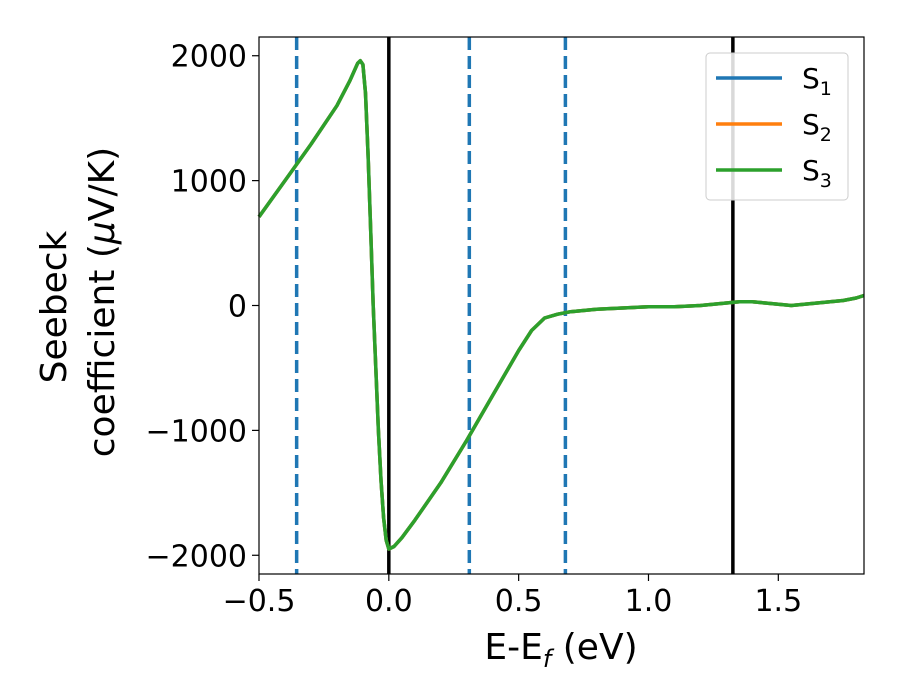 The height and width of the screenshot is (700, 900). What do you see at coordinates (102, 302) in the screenshot?
I see `y-axis-label-line2: coefficient (μV/K)` at bounding box center [102, 302].